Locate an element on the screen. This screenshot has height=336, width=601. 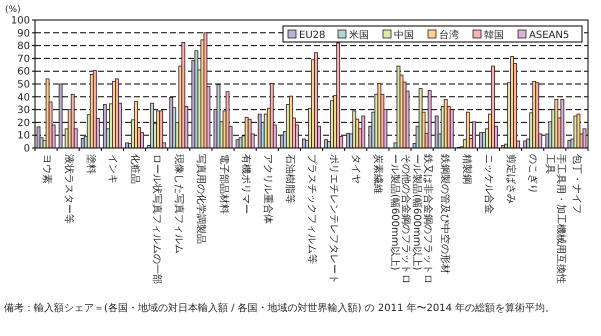
x-tick-label: 化粧品 is located at coordinates (134, 170).